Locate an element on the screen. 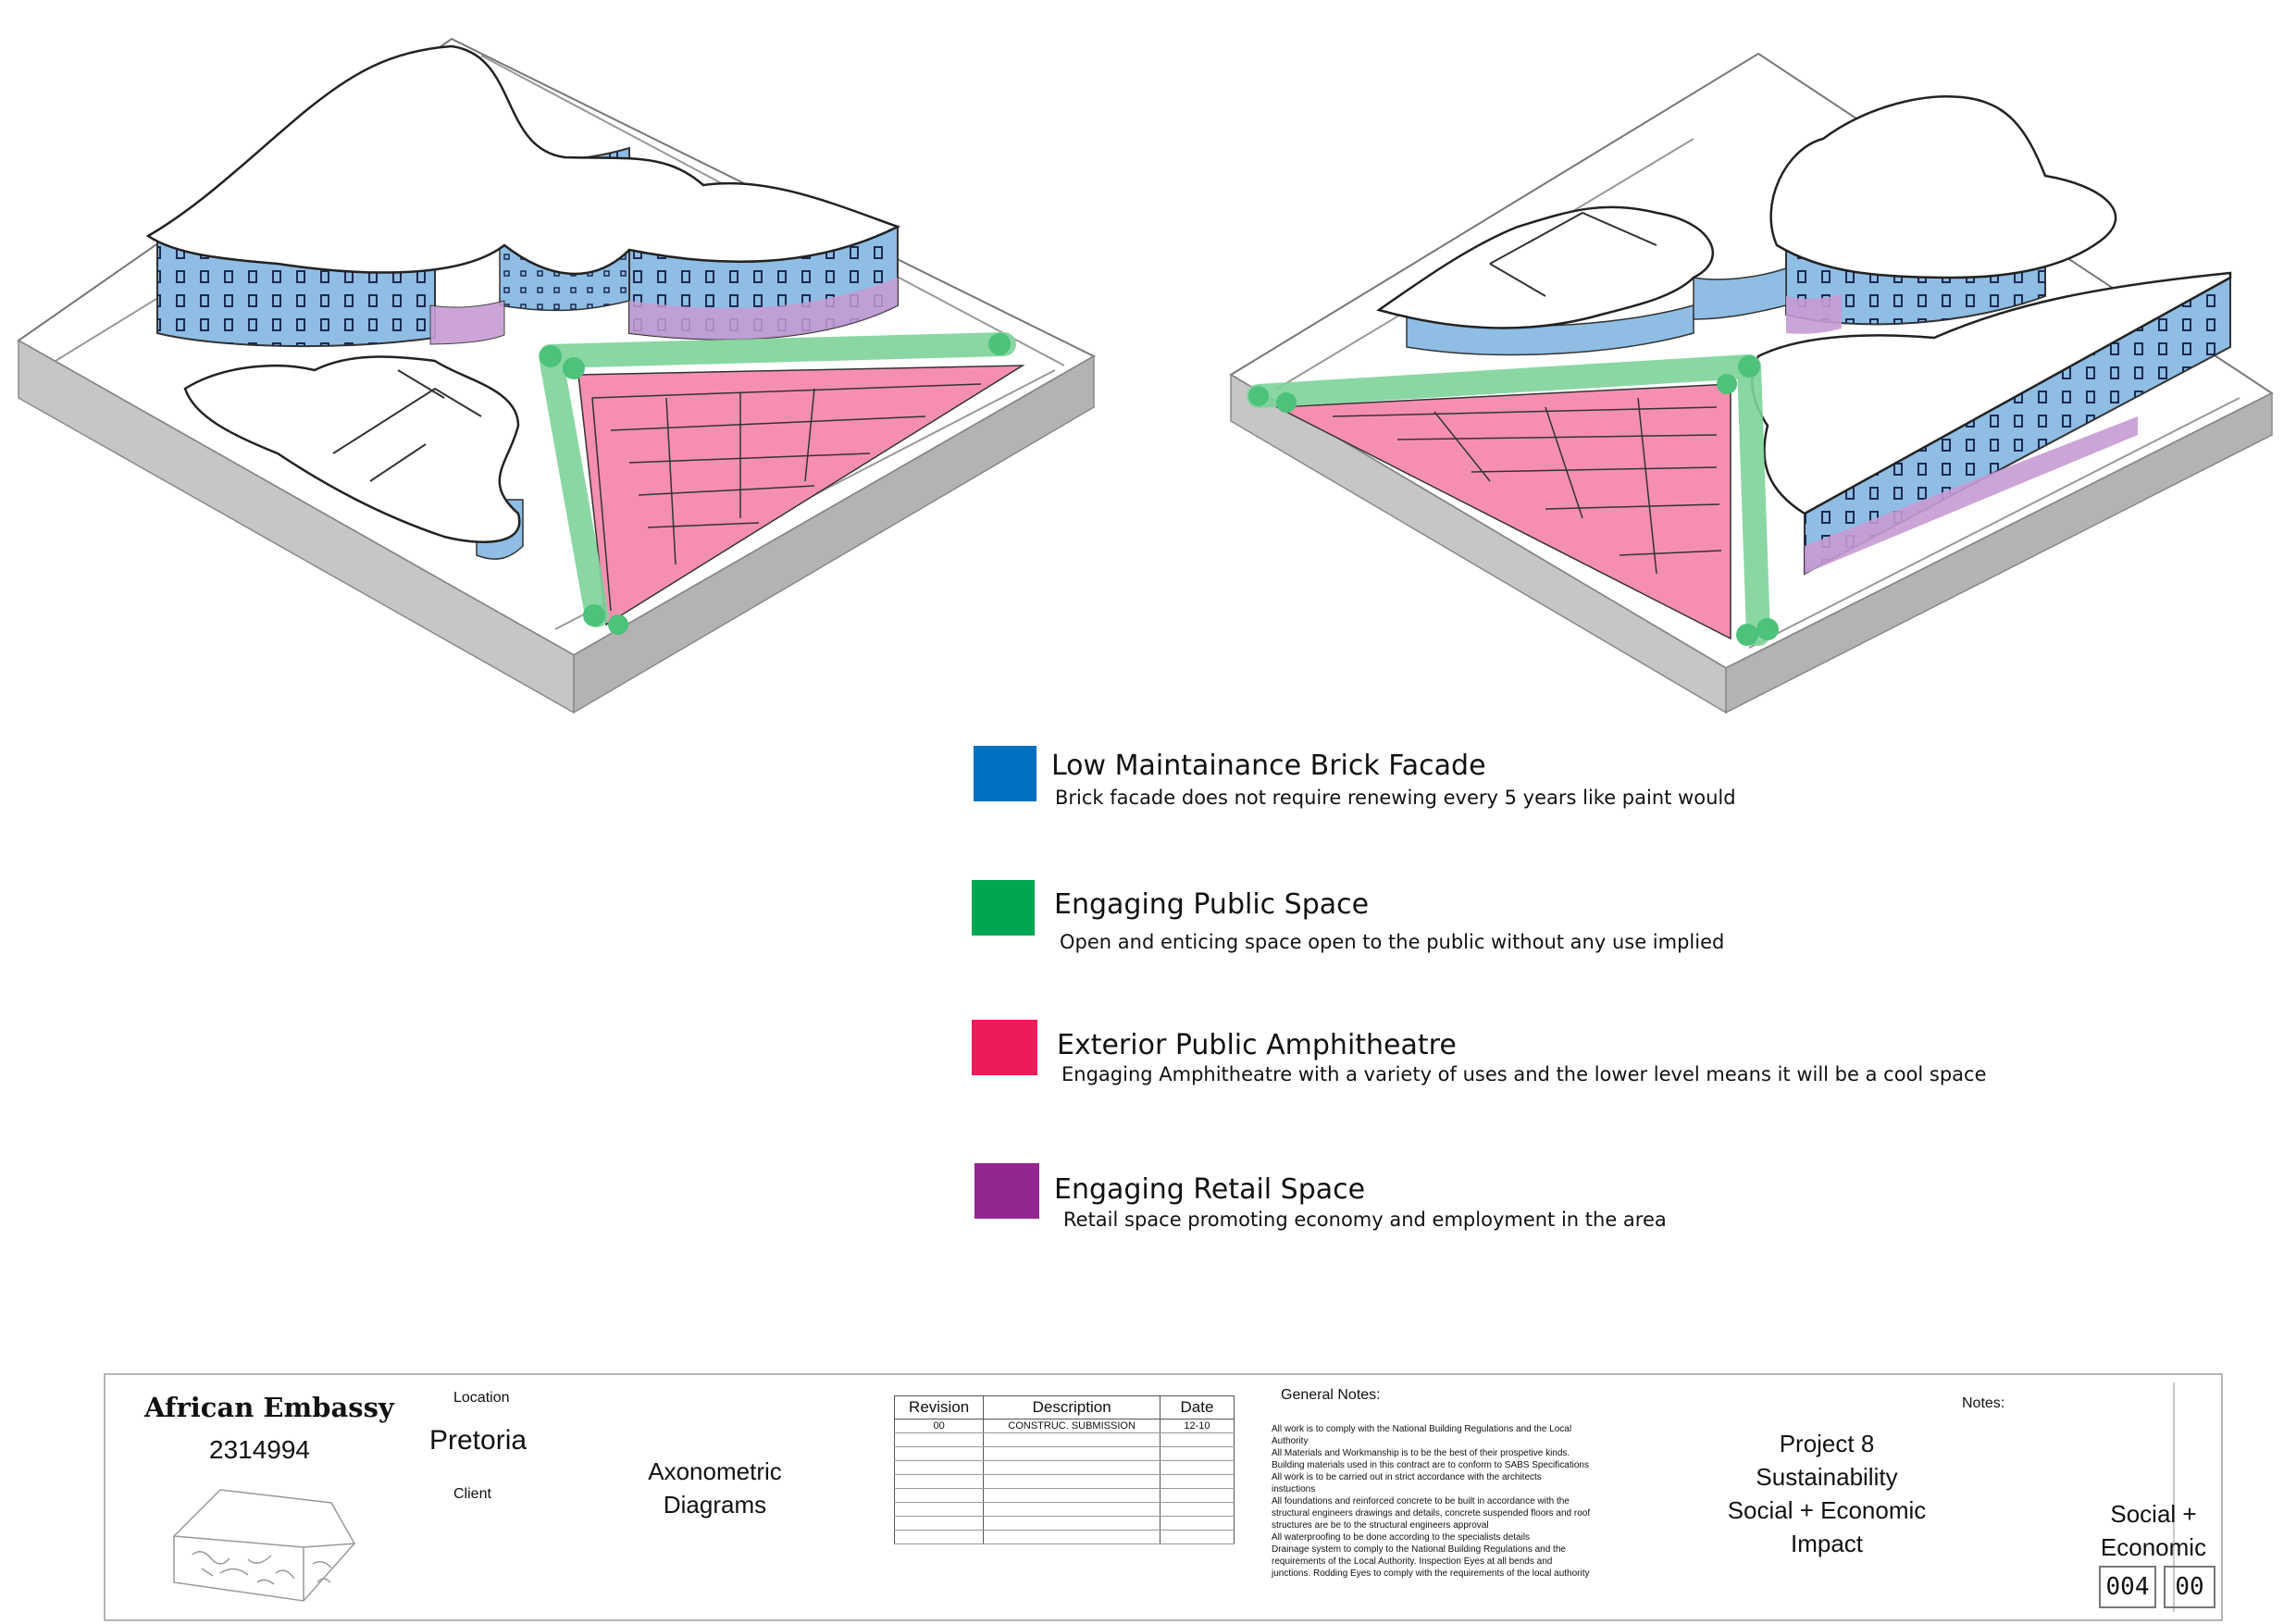  project-name: African Embassy is located at coordinates (269, 1407).